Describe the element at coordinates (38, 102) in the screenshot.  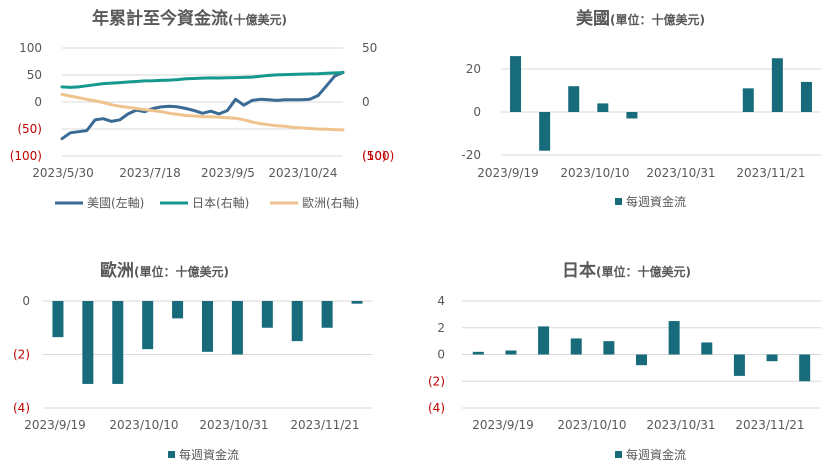
I see `y-left-tick-label: 0` at that location.